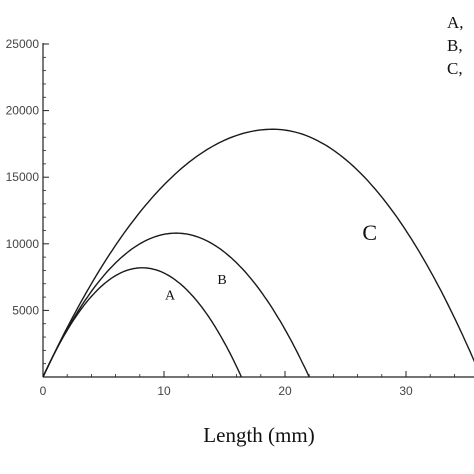 This screenshot has height=474, width=474. What do you see at coordinates (164, 391) in the screenshot?
I see `x-tick-label: 10` at bounding box center [164, 391].